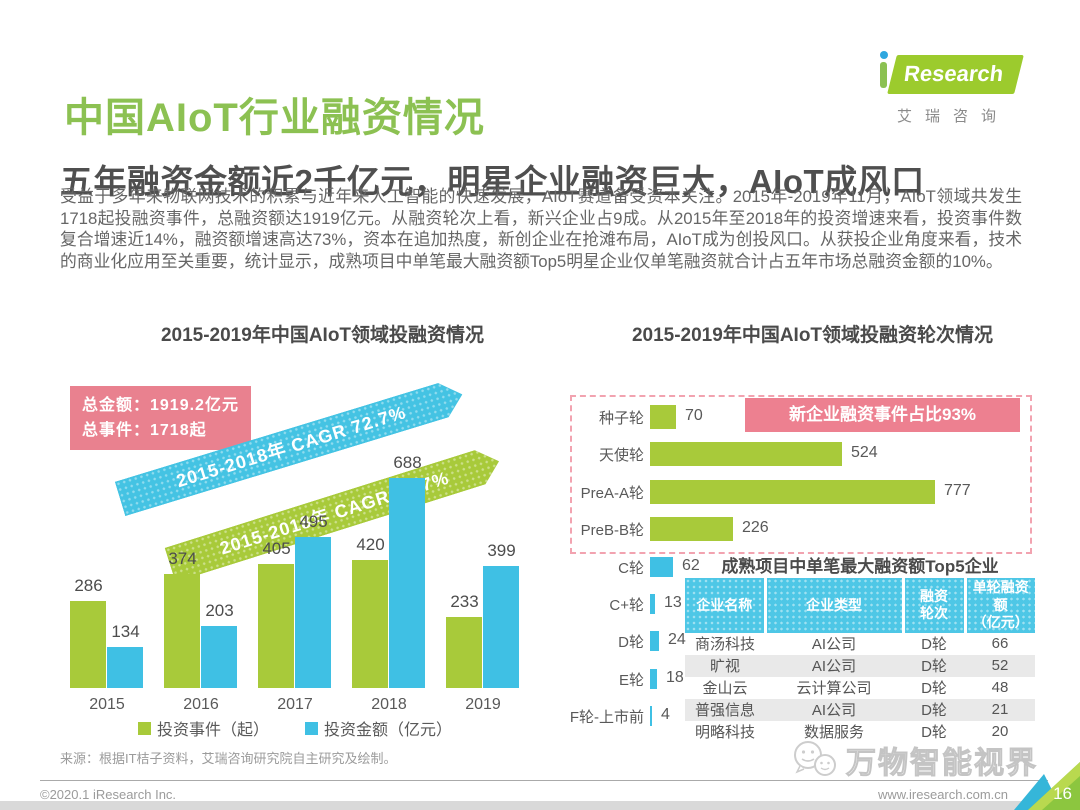 The width and height of the screenshot is (1080, 810). Describe the element at coordinates (125, 631) in the screenshot. I see `bar-value-label: 134` at that location.